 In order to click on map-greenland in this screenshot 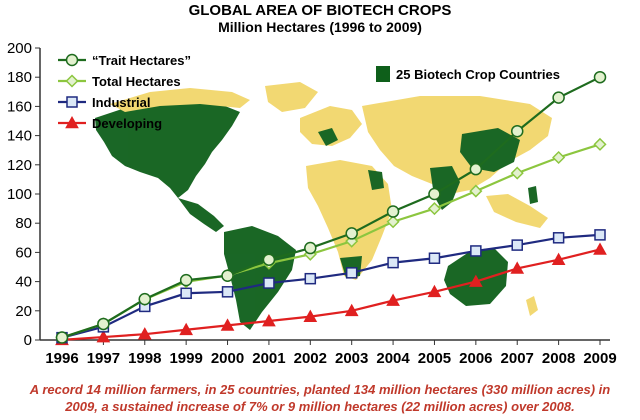, I will do `click(291, 97)`.